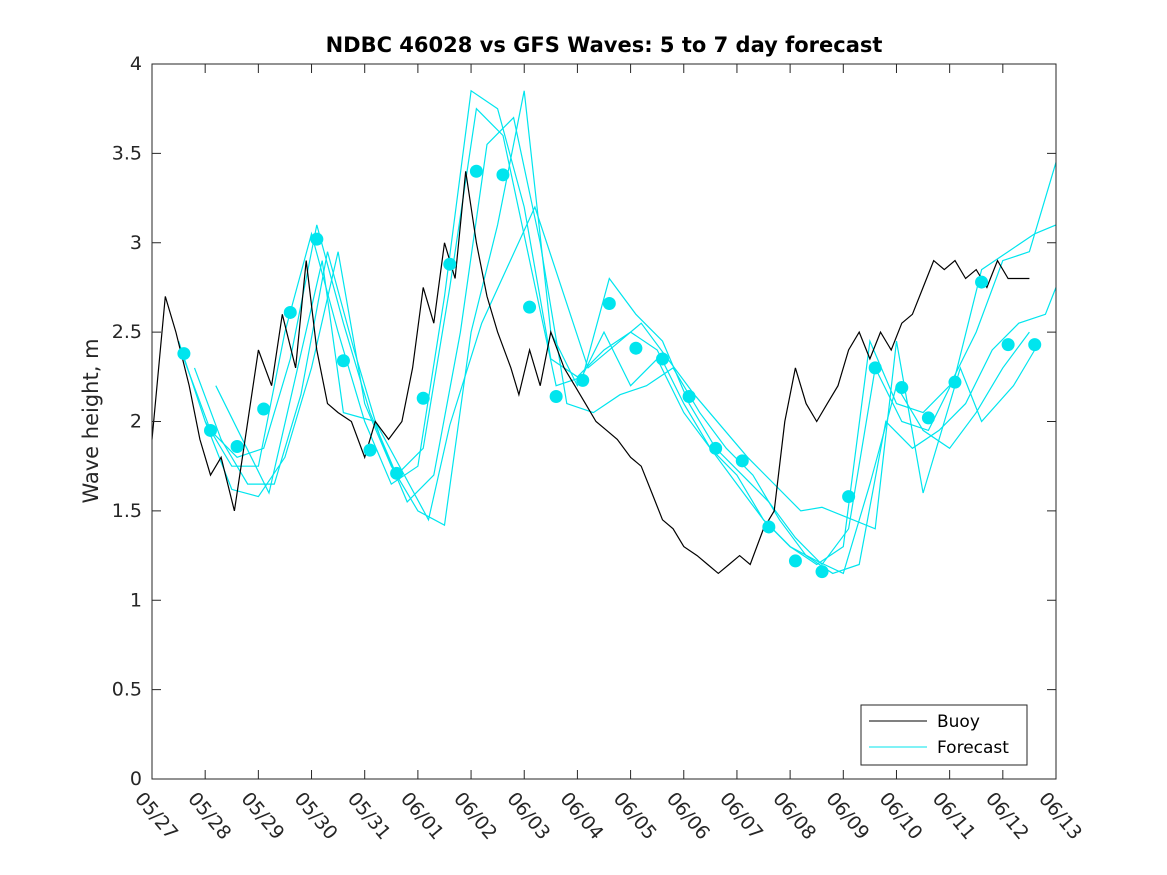 The width and height of the screenshot is (1167, 875). I want to click on y-tick-label: 0.5, so click(127, 690).